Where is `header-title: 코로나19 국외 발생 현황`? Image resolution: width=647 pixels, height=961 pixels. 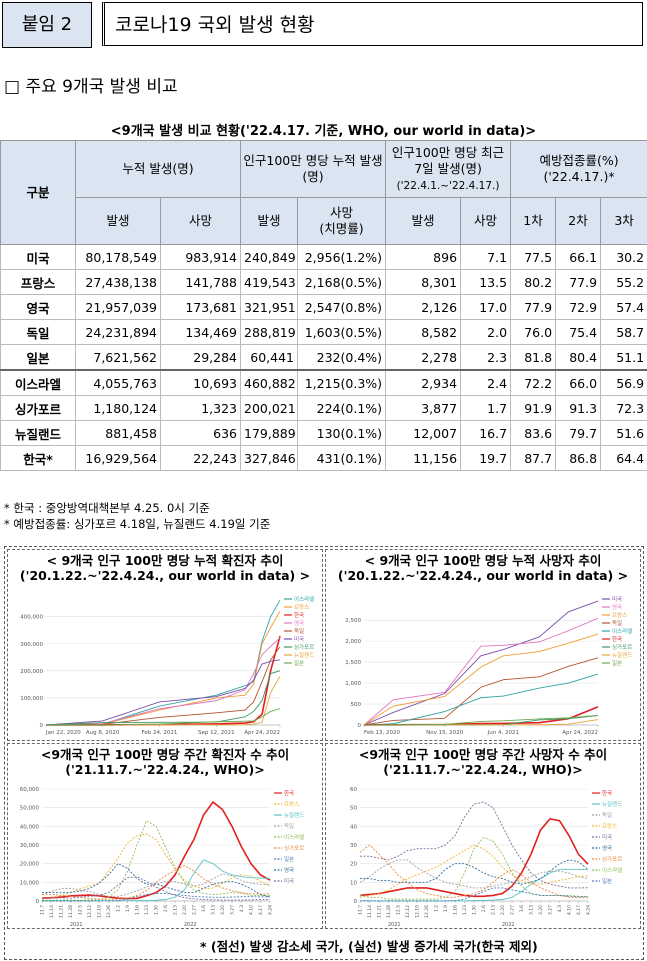 header-title: 코로나19 국외 발생 현황 is located at coordinates (372, 24).